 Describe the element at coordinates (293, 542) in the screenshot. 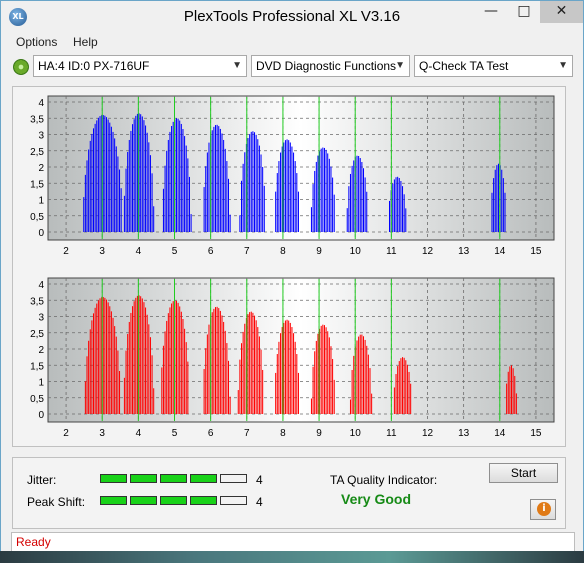

I see `status-bar: Ready` at that location.